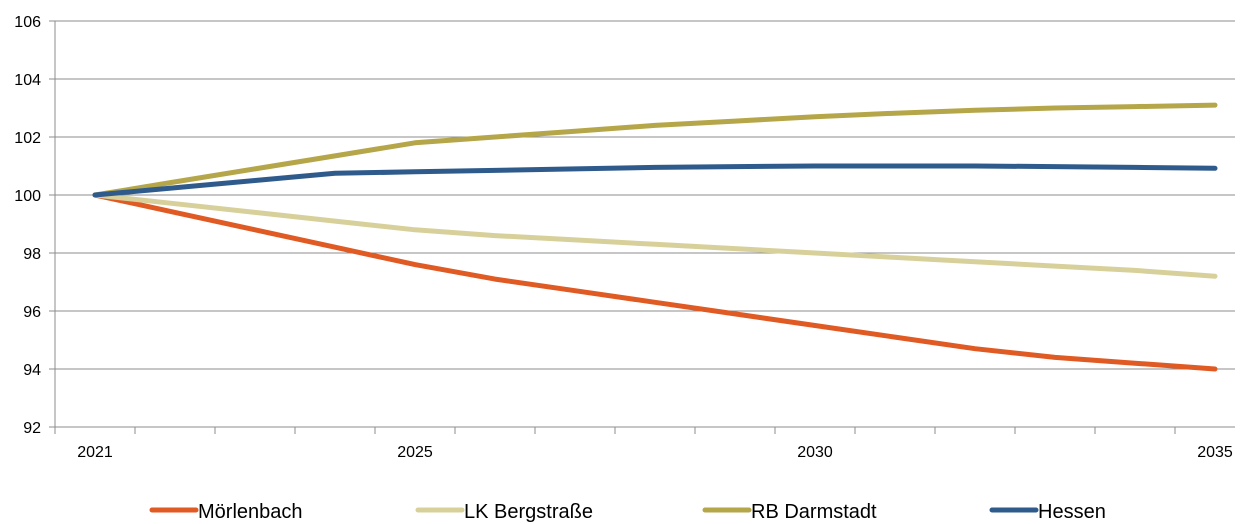 The image size is (1253, 524). What do you see at coordinates (34, 225) in the screenshot?
I see `y-axis-ticks: 92 94 96 98 100 102 104 106` at bounding box center [34, 225].